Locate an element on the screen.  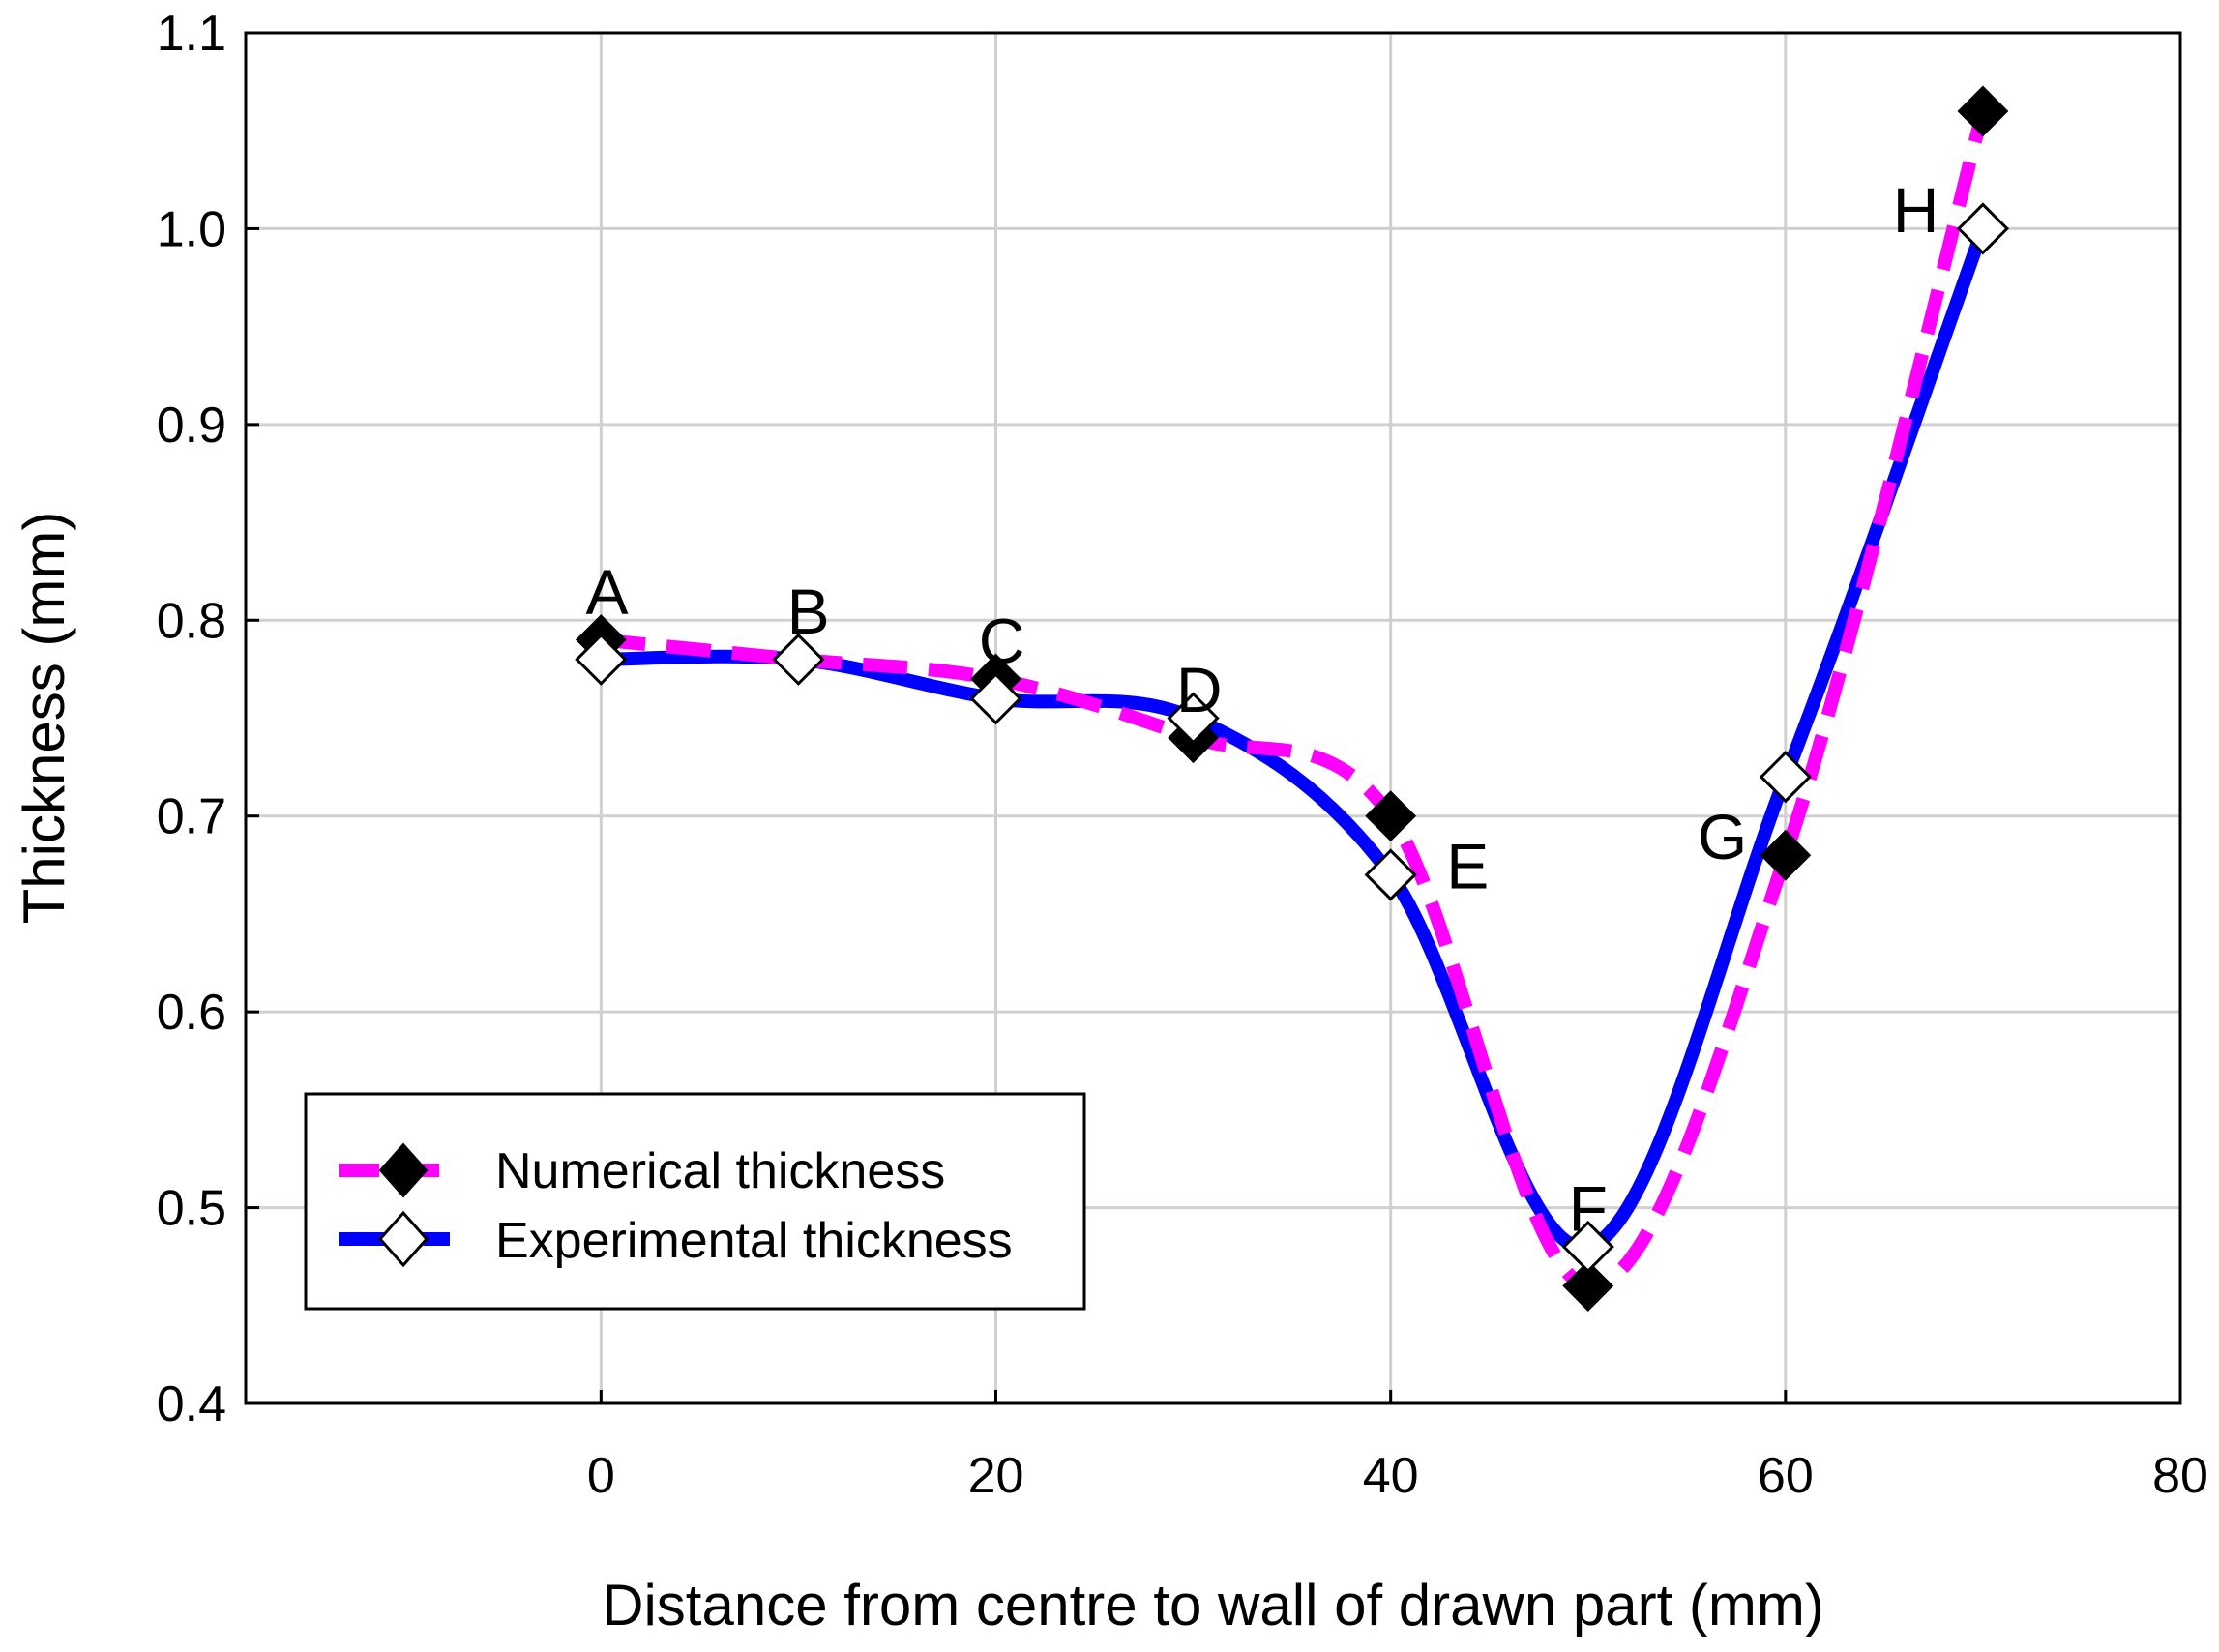
legend-label-numerical: Numerical thickness is located at coordinates (720, 1171).